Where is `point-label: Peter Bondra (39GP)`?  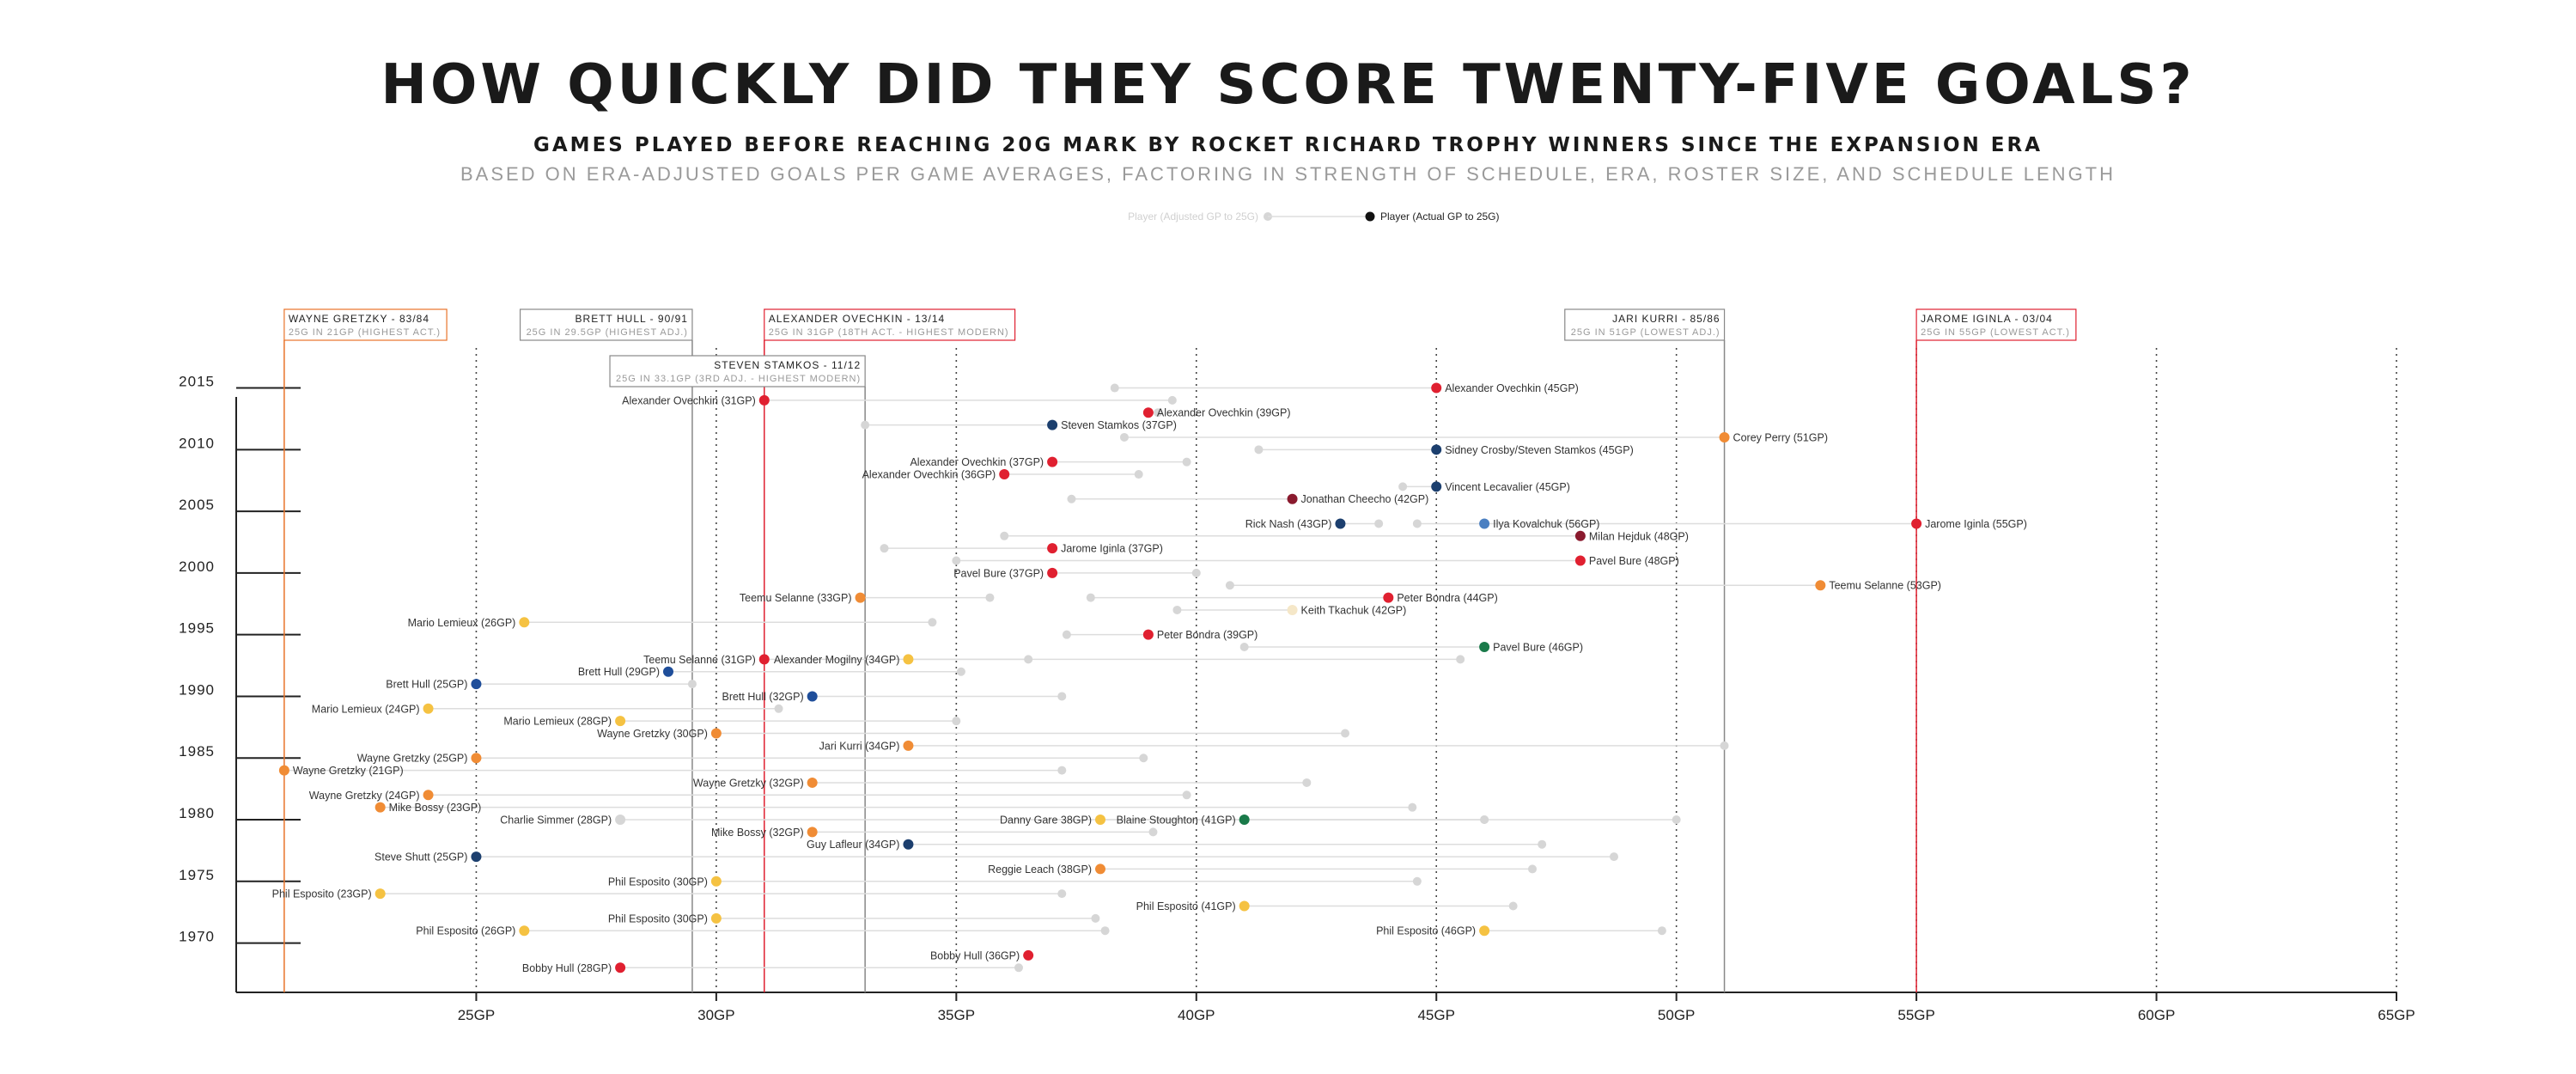
point-label: Peter Bondra (39GP) is located at coordinates (1207, 635).